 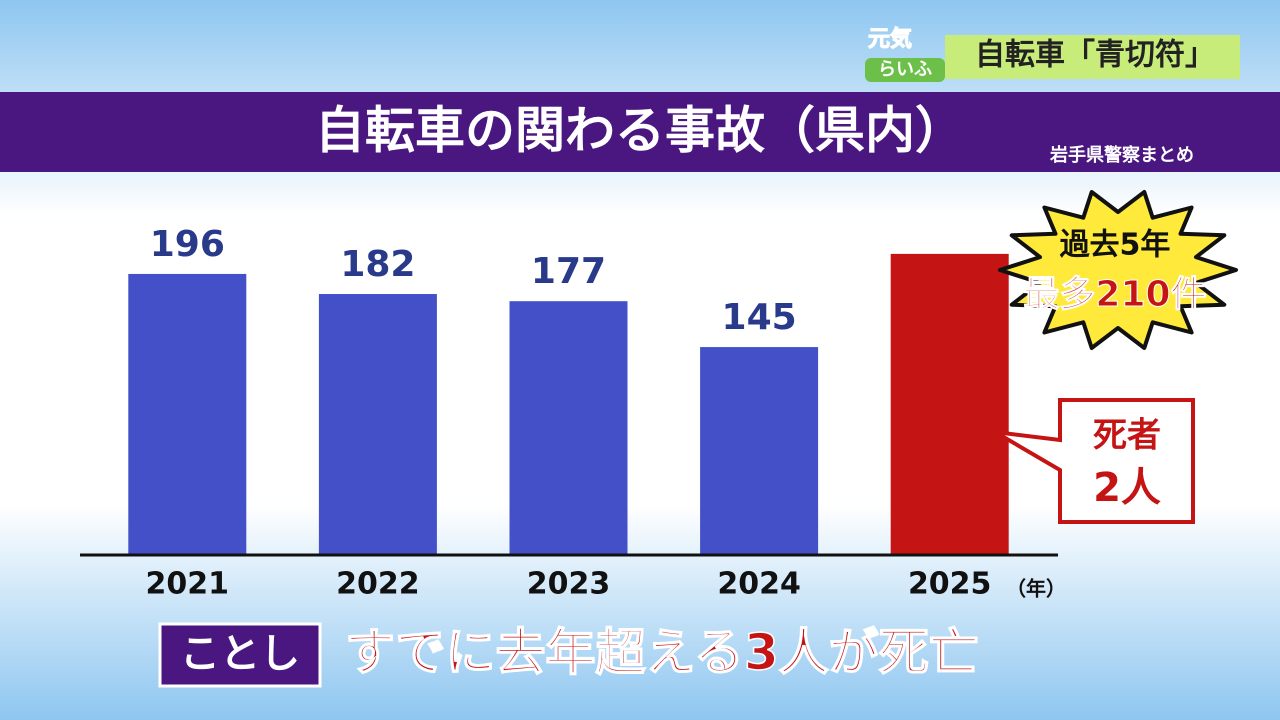 What do you see at coordinates (1118, 270) in the screenshot?
I see `burst` at bounding box center [1118, 270].